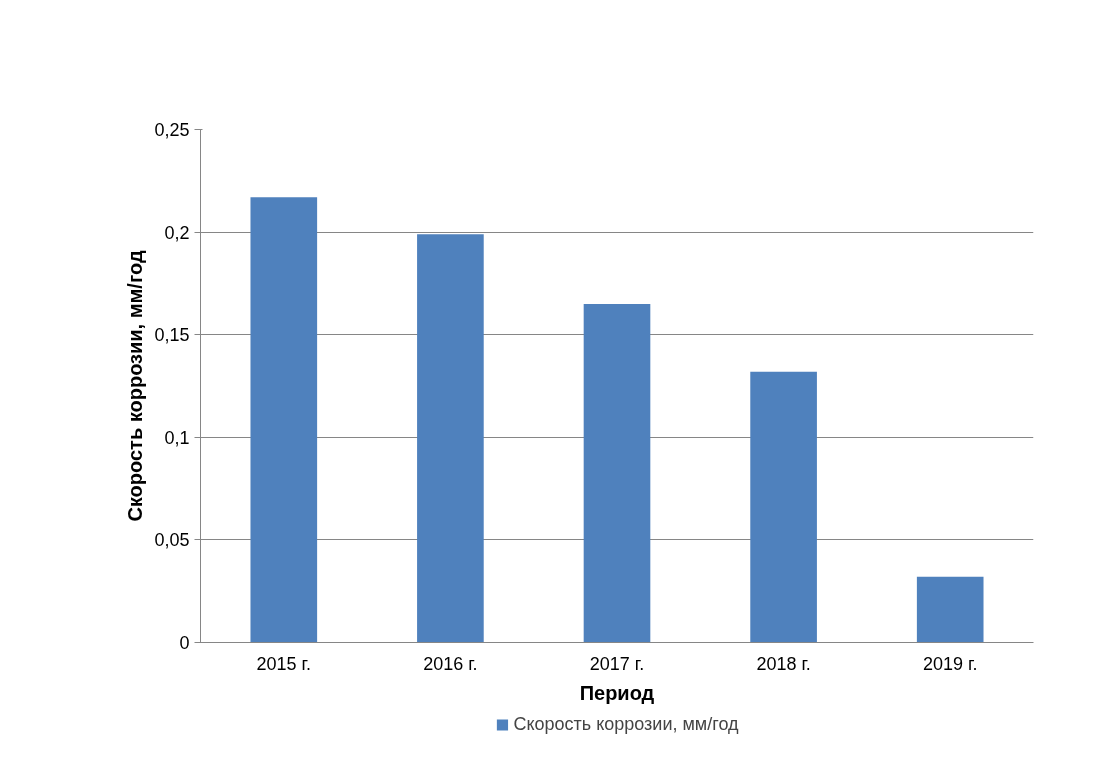  What do you see at coordinates (450, 663) in the screenshot?
I see `x-tick-label: 2016 г.` at bounding box center [450, 663].